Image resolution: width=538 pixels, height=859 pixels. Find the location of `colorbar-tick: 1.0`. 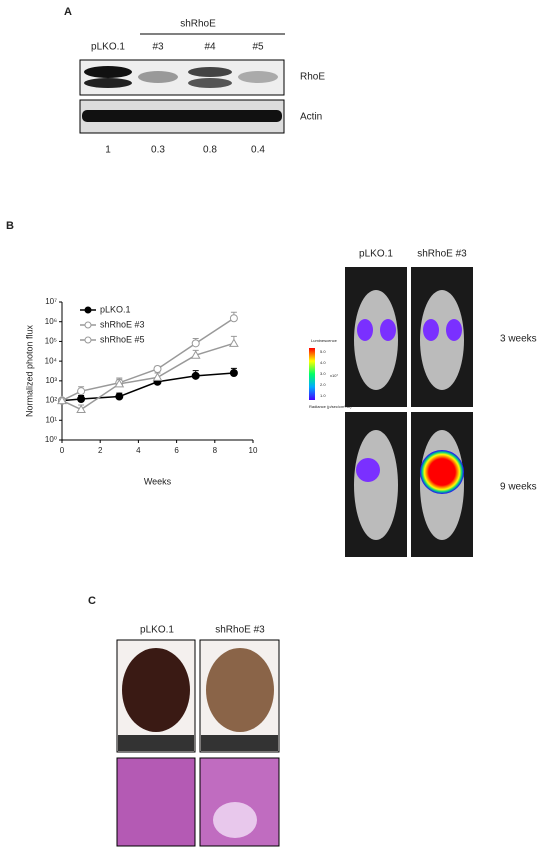

colorbar-tick: 1.0 is located at coordinates (323, 395).